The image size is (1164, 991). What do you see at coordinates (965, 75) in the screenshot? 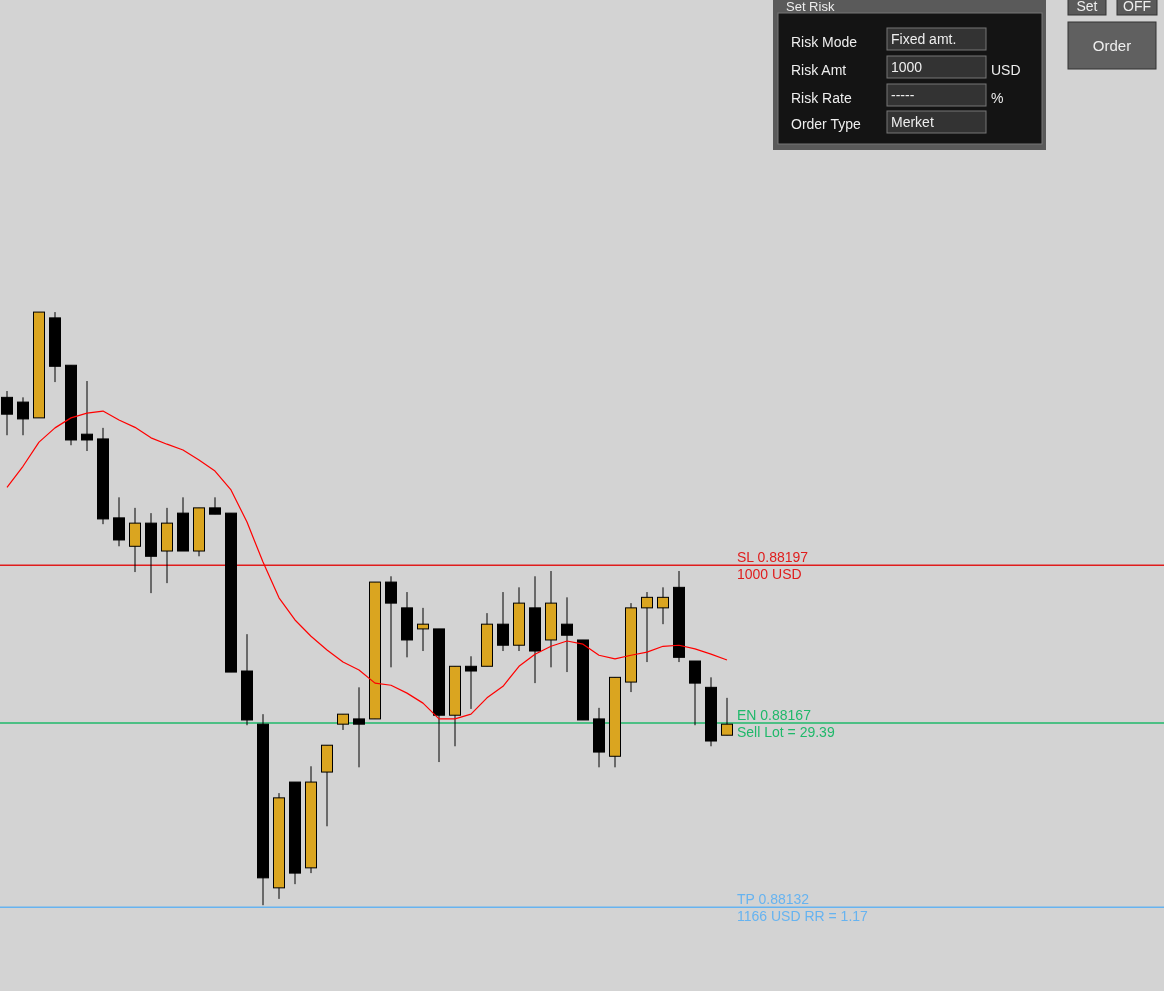
I see `risk-panel: Set Risk Risk Mode Fixed amt. Risk Amt 1000 USD Risk Rate ----- % Order Type Merket Set OFF Order` at bounding box center [965, 75].